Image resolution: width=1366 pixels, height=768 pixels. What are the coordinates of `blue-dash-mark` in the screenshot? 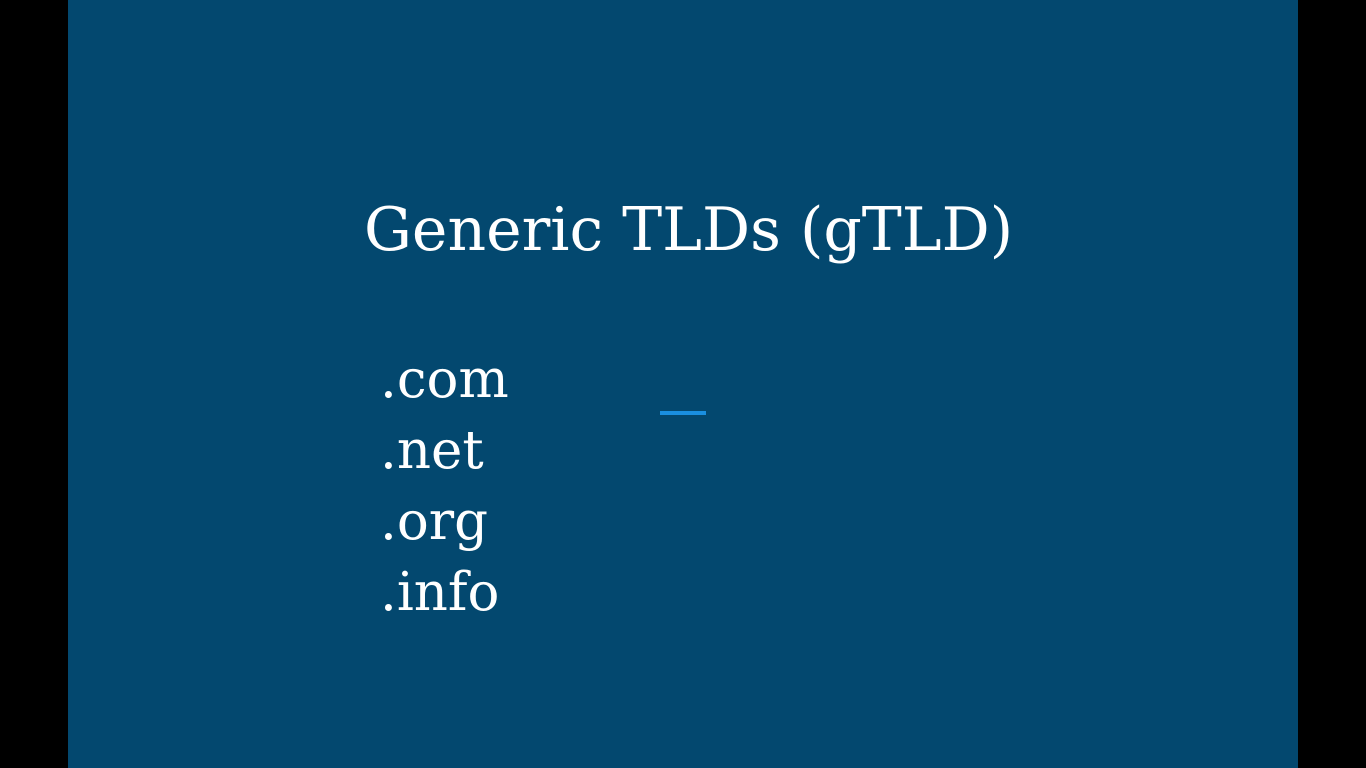 It's located at (683, 413).